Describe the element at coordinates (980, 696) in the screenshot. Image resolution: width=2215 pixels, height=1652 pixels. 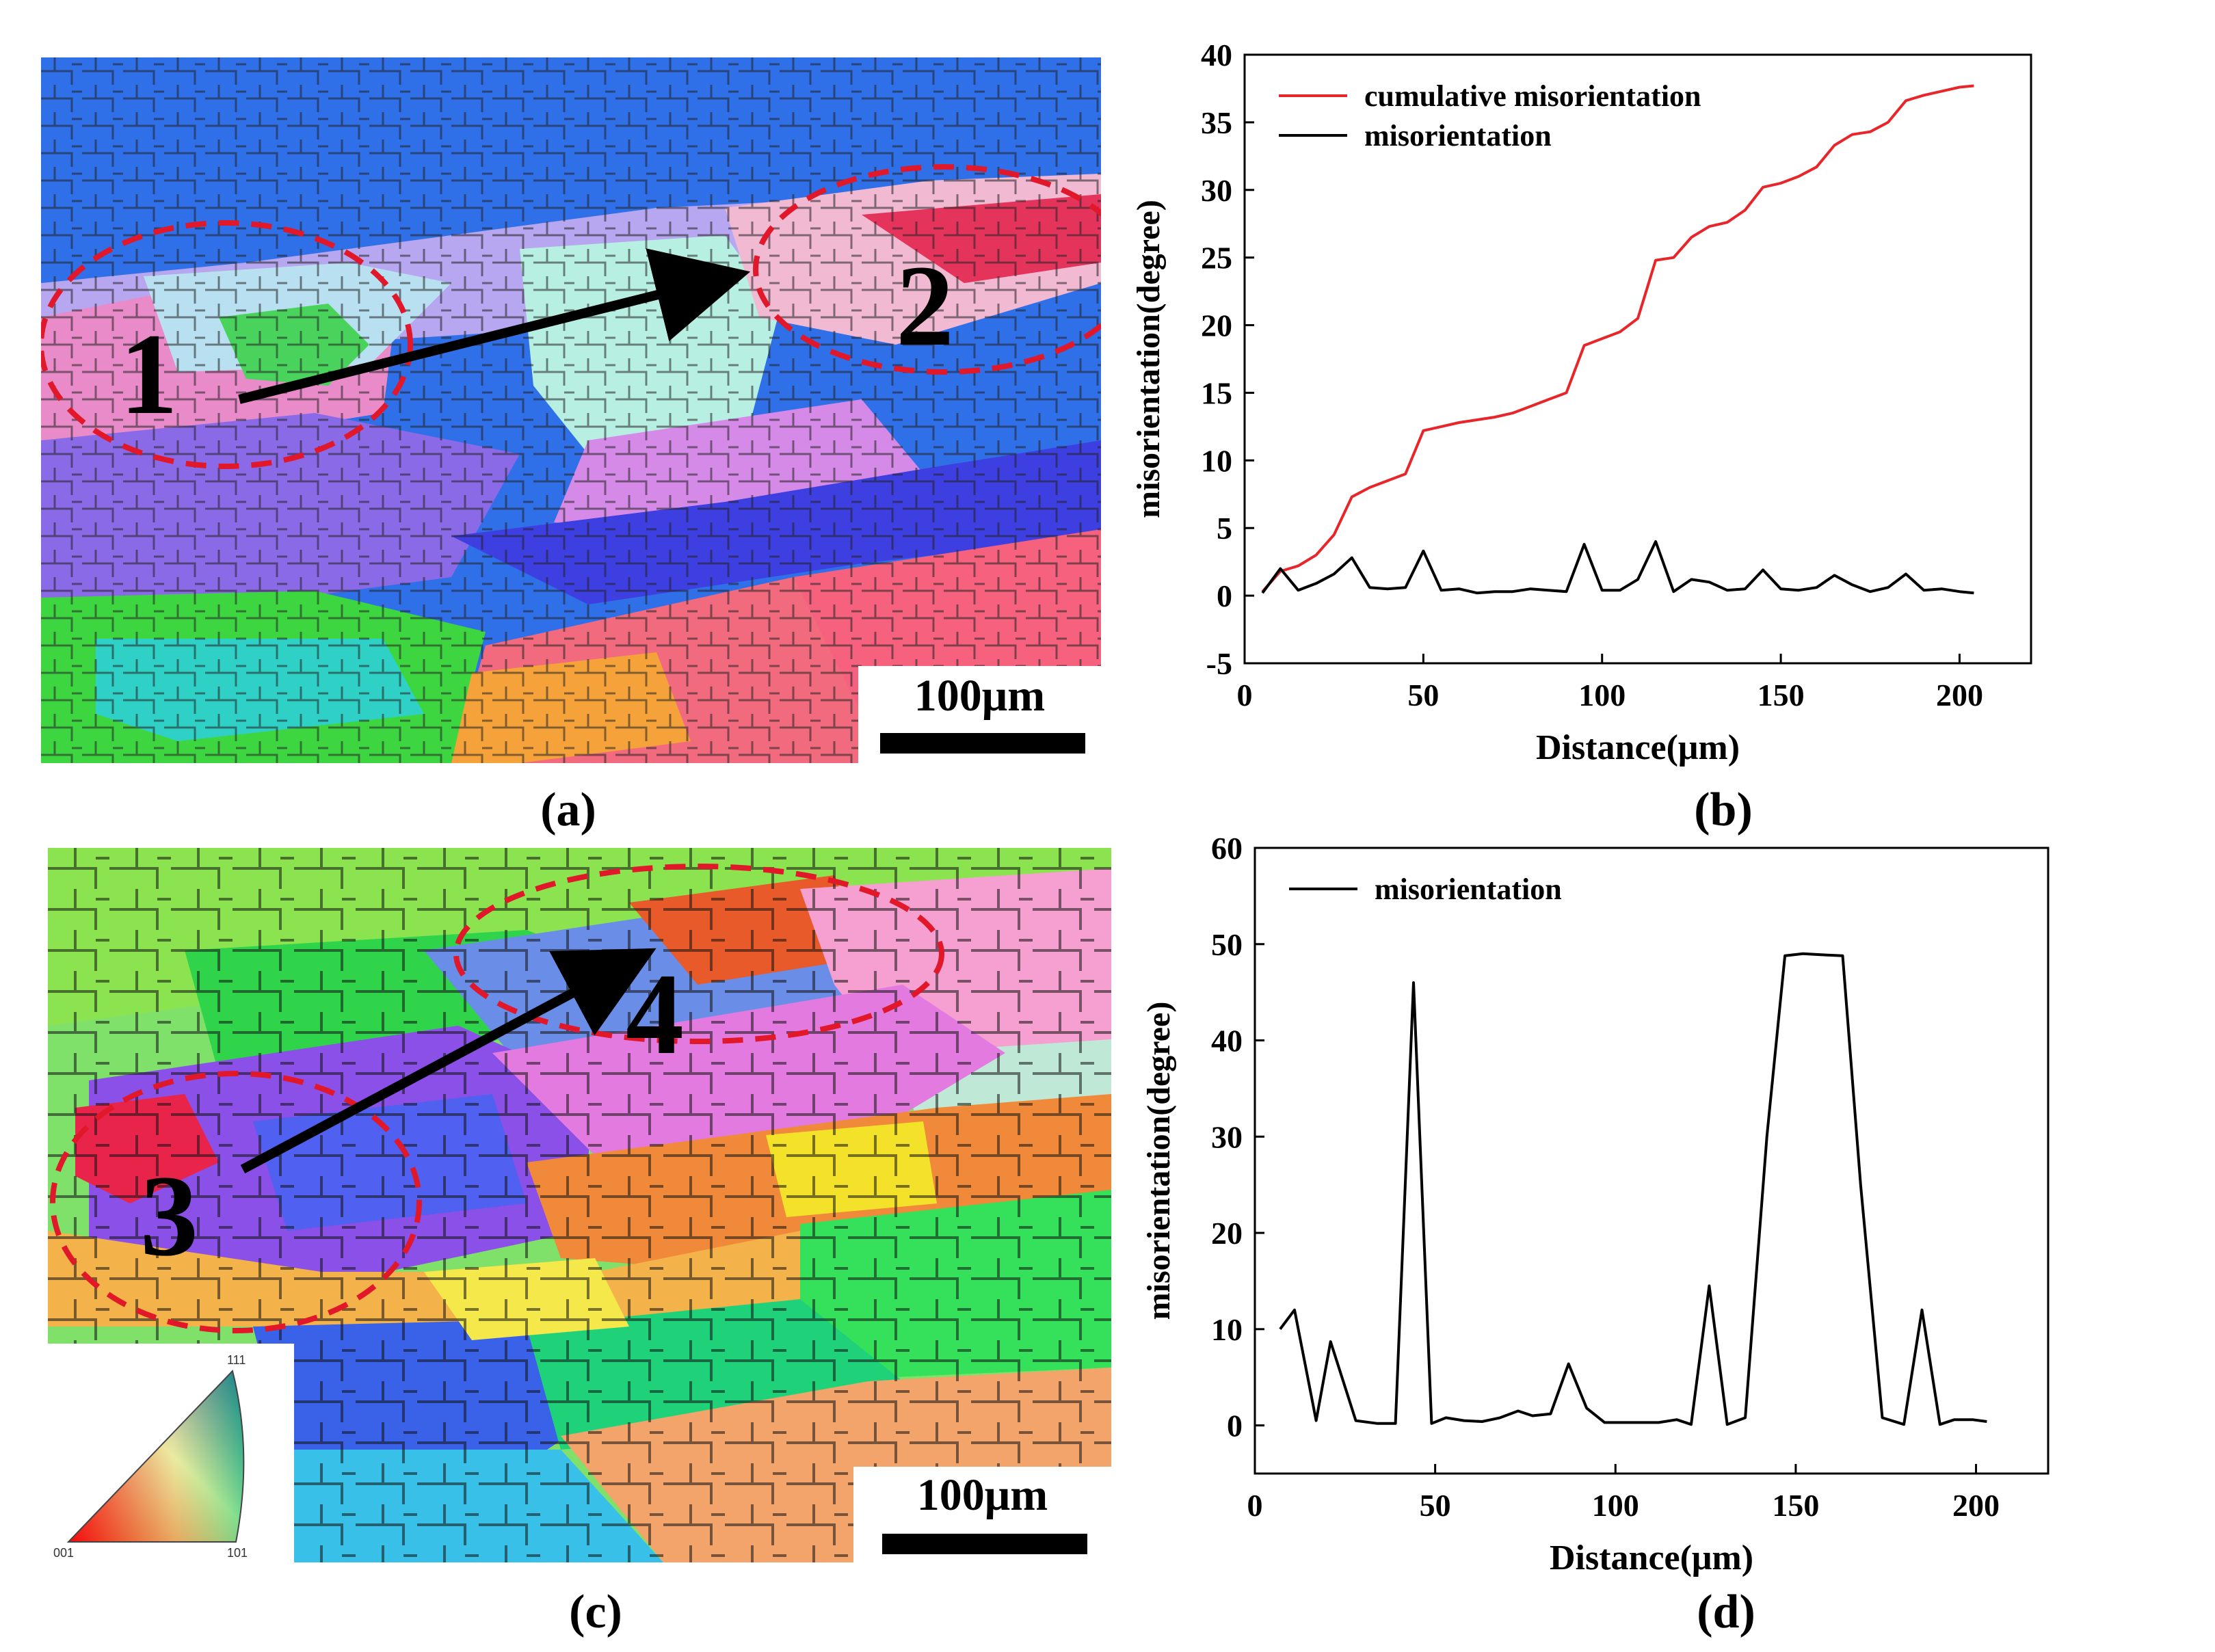
I see `scale-label-a: 100μm` at that location.